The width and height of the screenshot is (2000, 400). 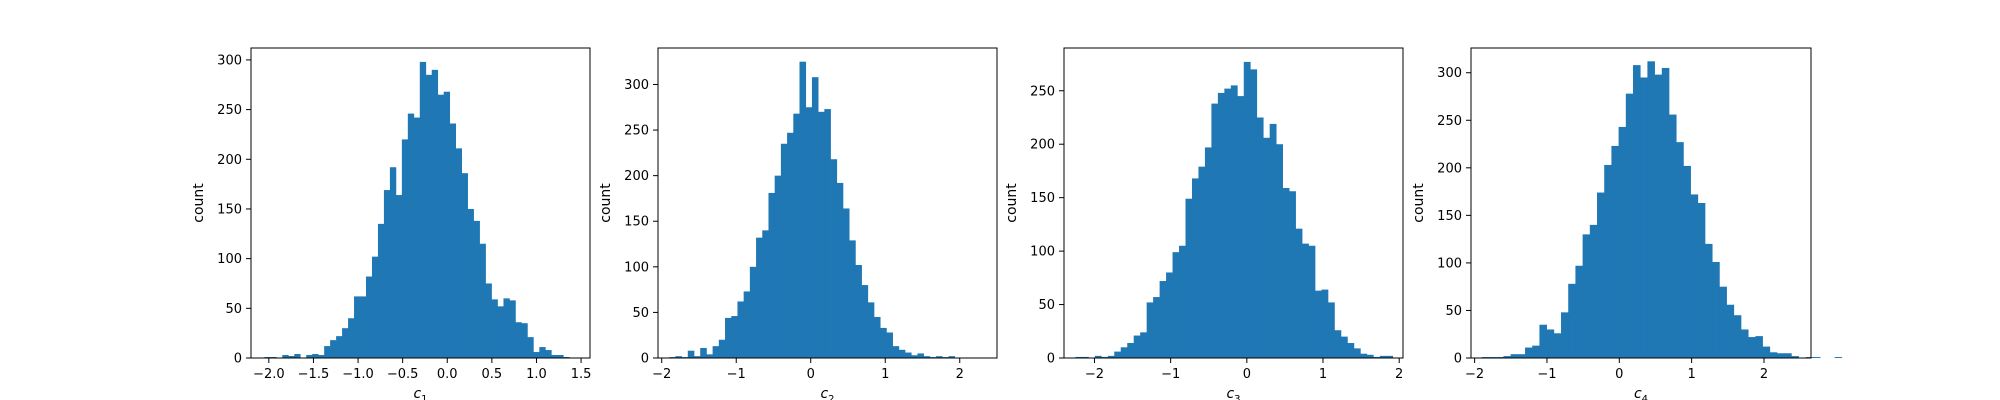 I want to click on x-tick-label: 0.5, so click(x=492, y=374).